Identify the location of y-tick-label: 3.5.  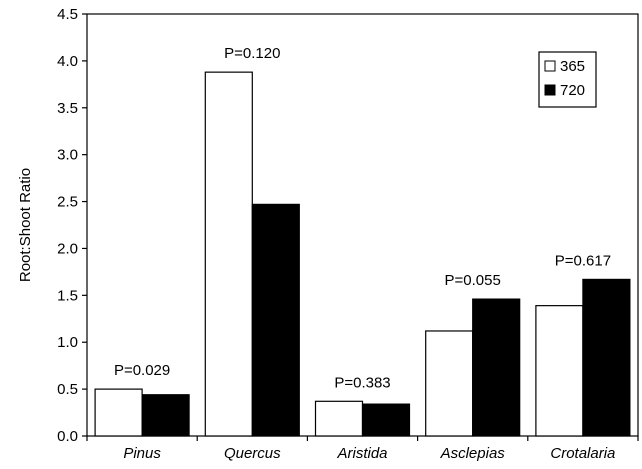
(67, 108).